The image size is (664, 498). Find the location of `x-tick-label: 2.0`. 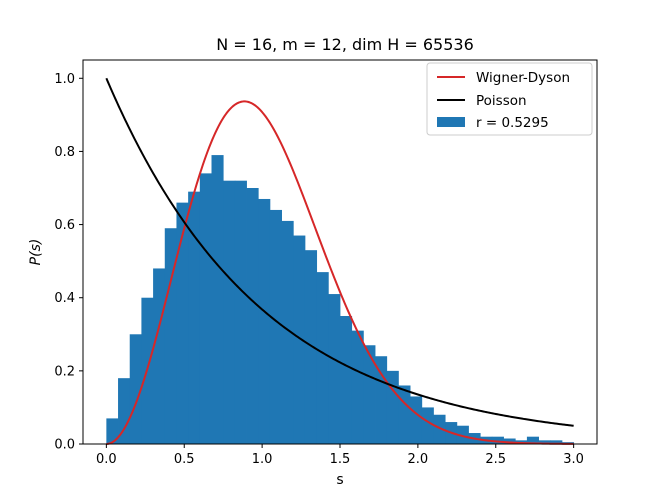

x-tick-label: 2.0 is located at coordinates (418, 459).